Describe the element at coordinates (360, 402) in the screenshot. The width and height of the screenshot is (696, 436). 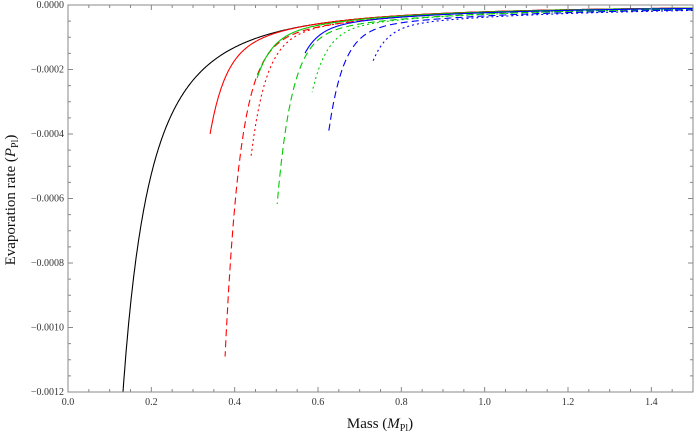
I see `x-tick-labels: 0.0 0.2 0.4 0.6 0.8 1.0 1.2 1.4` at that location.